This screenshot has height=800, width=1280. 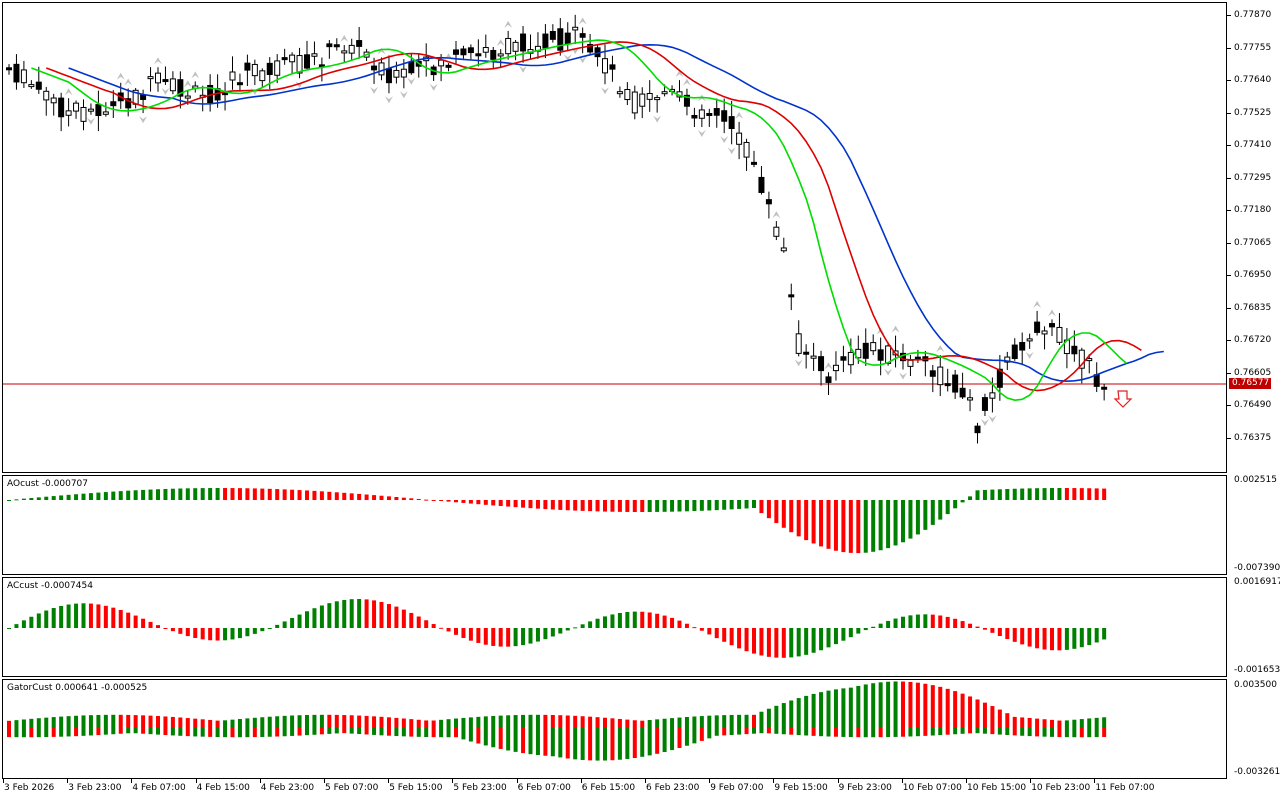 I want to click on ao-indicator-pane: AOcust -0.000707, so click(x=614, y=525).